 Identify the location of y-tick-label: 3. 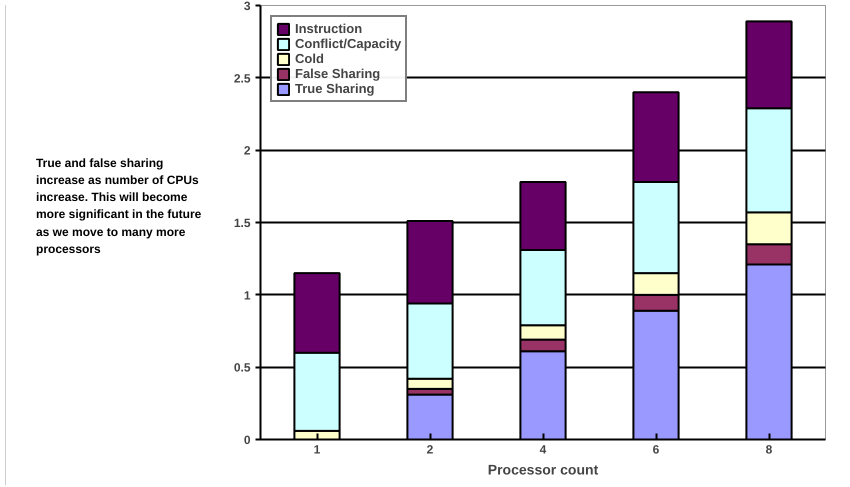
(247, 6).